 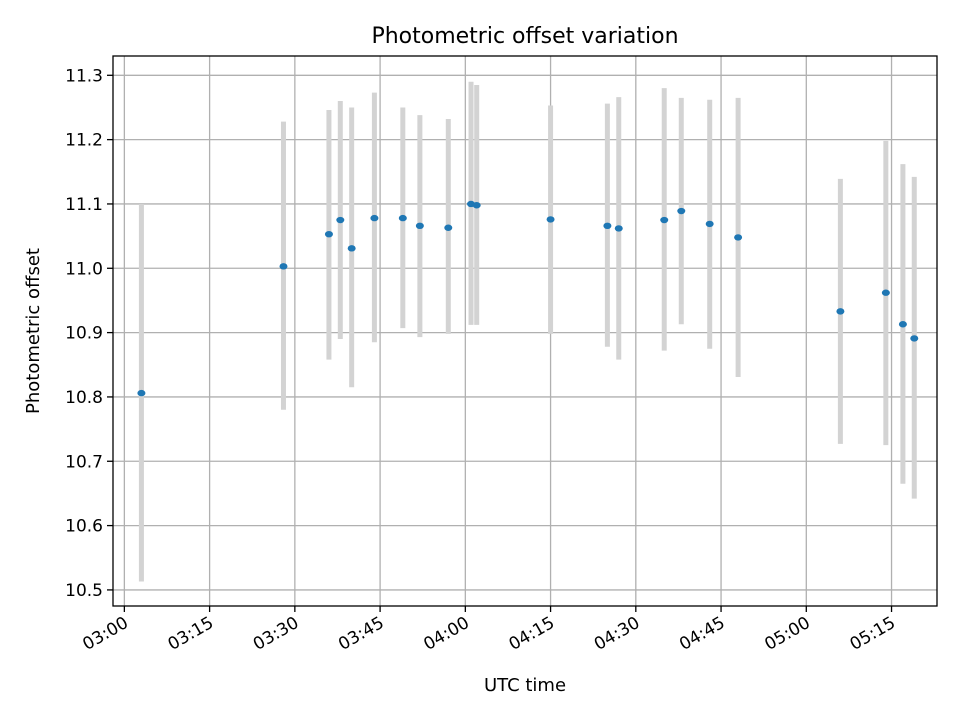 I want to click on y-tick-label: 11.0, so click(x=84, y=269).